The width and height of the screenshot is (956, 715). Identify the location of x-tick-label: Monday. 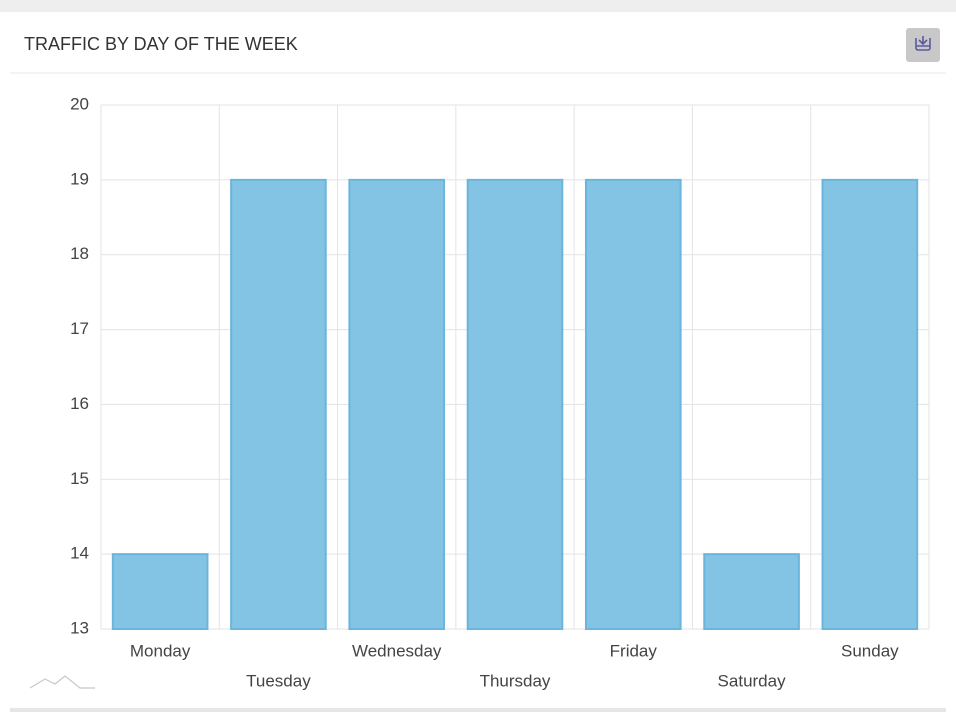
(160, 650).